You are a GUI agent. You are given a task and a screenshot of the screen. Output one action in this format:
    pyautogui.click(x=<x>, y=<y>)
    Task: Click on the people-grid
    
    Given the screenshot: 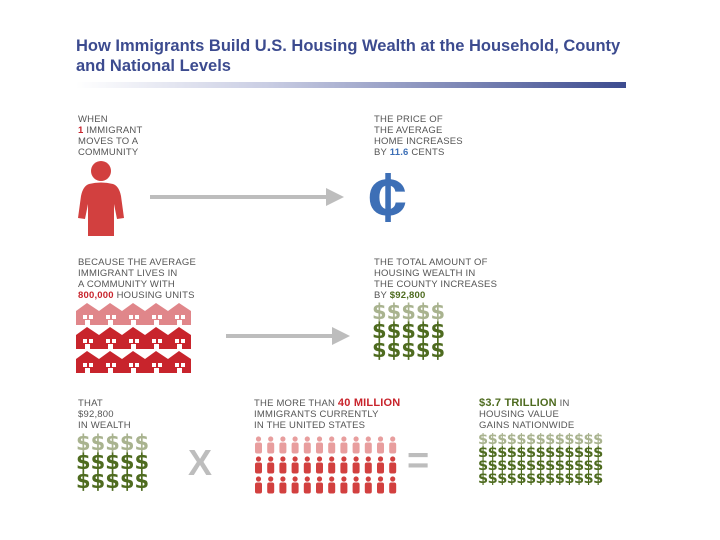 What is the action you would take?
    pyautogui.click(x=326, y=465)
    